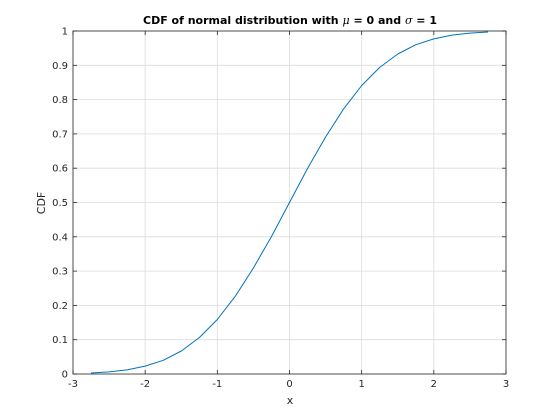 Image resolution: width=560 pixels, height=420 pixels. Describe the element at coordinates (409, 20) in the screenshot. I see `title-sigma-symbol: σ` at that location.